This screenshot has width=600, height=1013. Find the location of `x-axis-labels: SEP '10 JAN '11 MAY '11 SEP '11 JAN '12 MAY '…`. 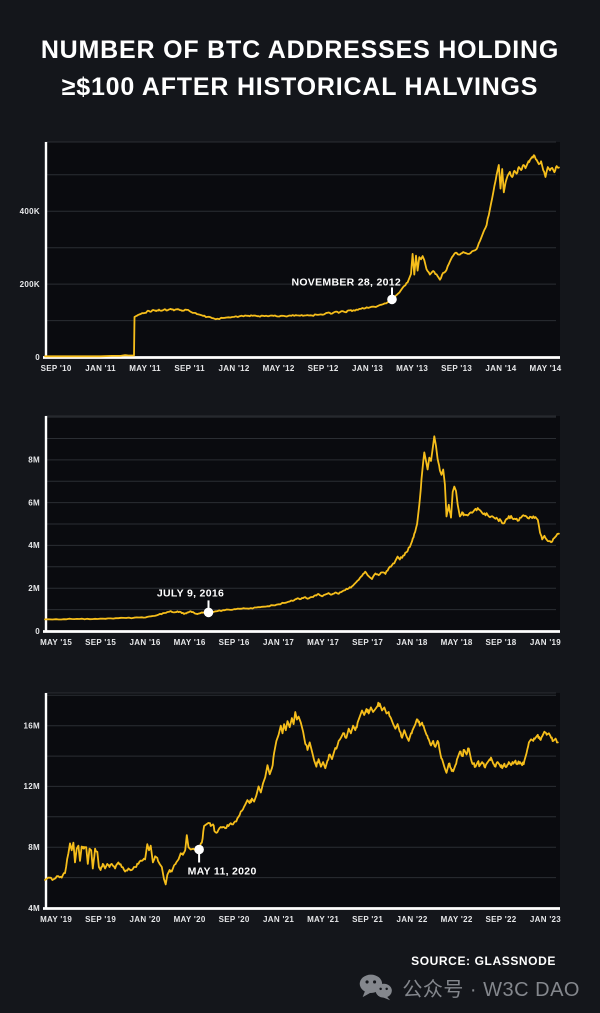

x-axis-labels: SEP '10 JAN '11 MAY '11 SEP '11 JAN '12 MAY '… is located at coordinates (301, 368).